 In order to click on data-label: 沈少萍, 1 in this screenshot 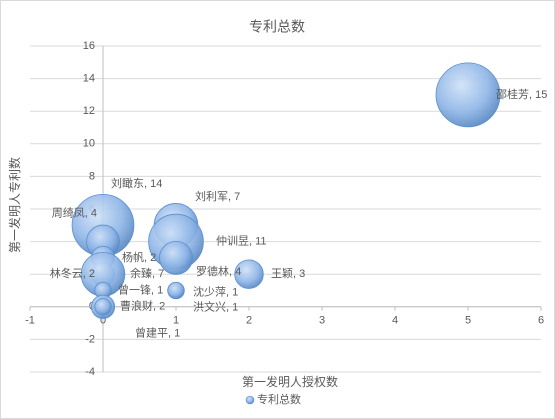, I will do `click(215, 291)`.